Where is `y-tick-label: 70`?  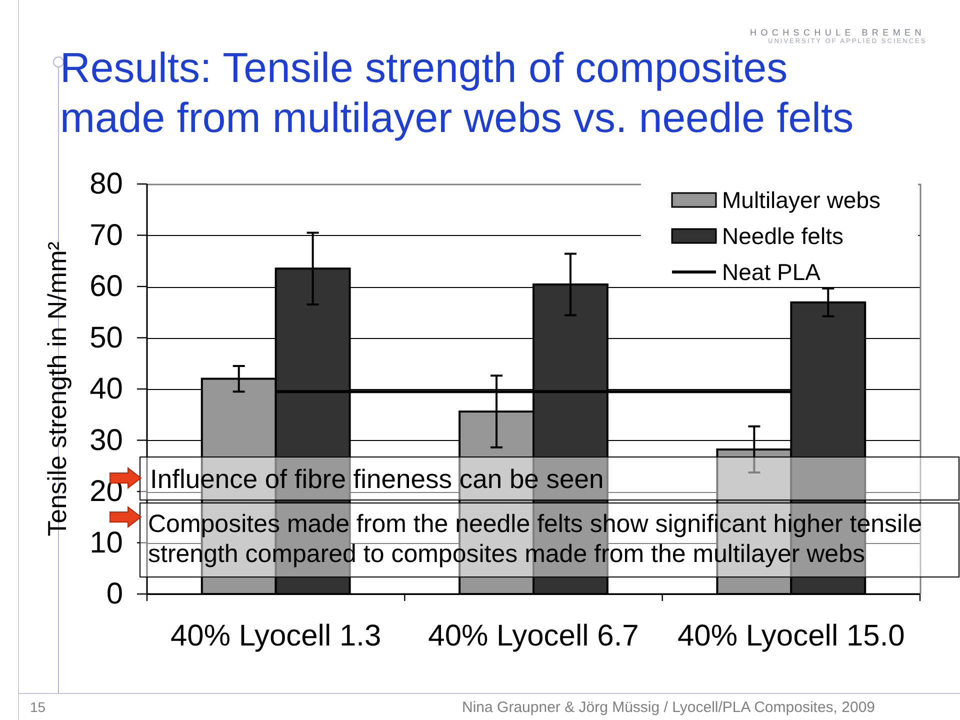
y-tick-label: 70 is located at coordinates (106, 235).